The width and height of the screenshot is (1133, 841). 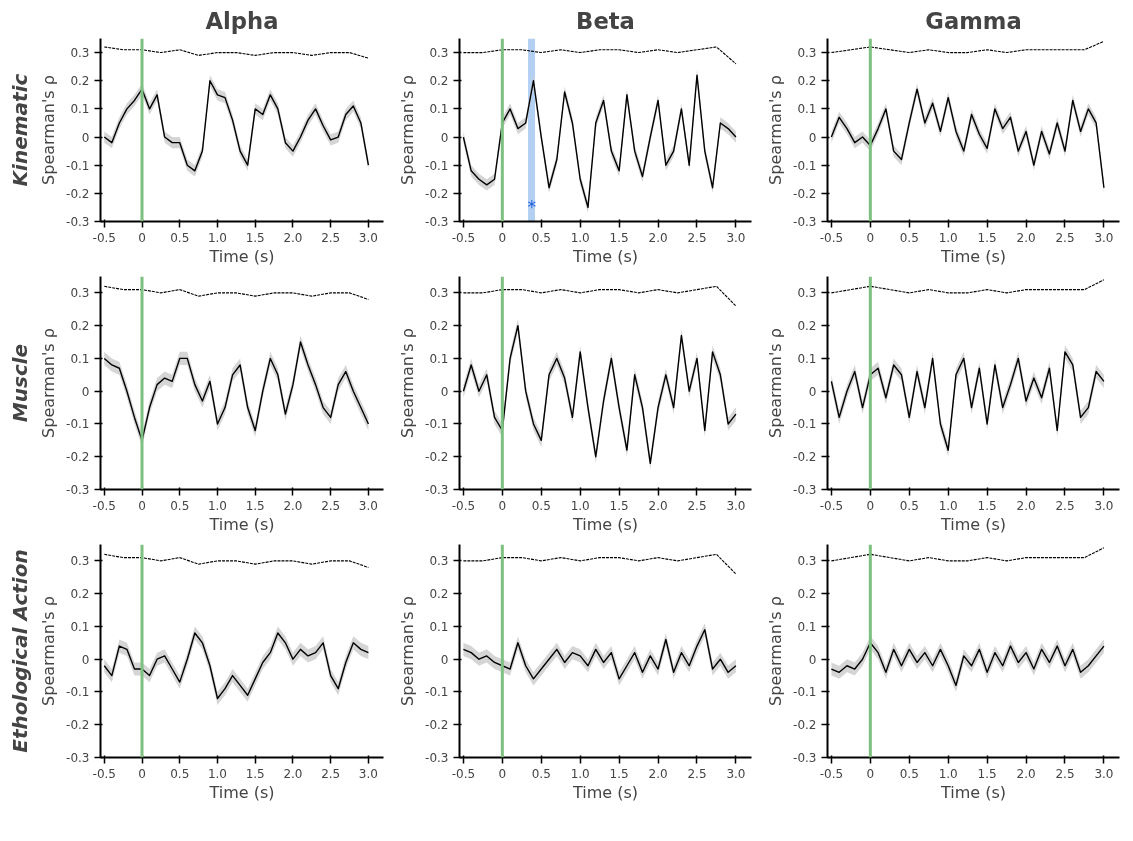 I want to click on text: Muscle, so click(x=19, y=383).